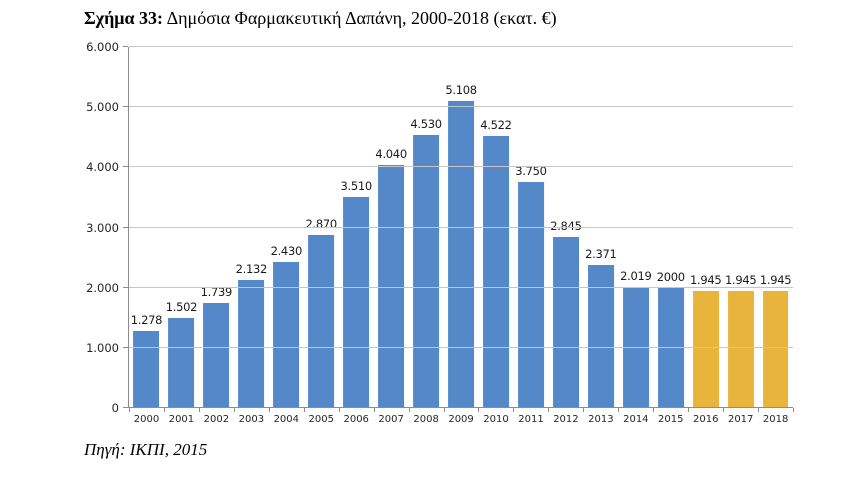 Image resolution: width=857 pixels, height=478 pixels. What do you see at coordinates (636, 275) in the screenshot?
I see `bar-value-label-2014: 2.019` at bounding box center [636, 275].